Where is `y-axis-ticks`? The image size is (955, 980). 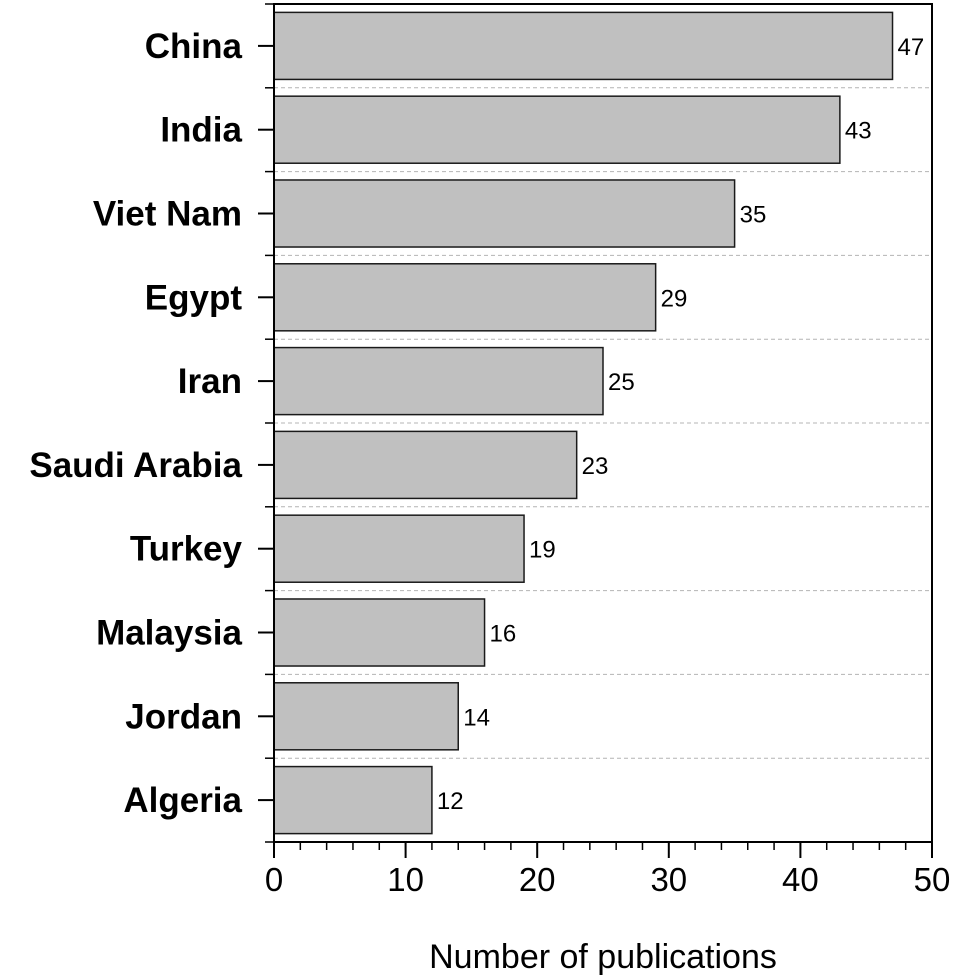
y-axis-ticks is located at coordinates (266, 423).